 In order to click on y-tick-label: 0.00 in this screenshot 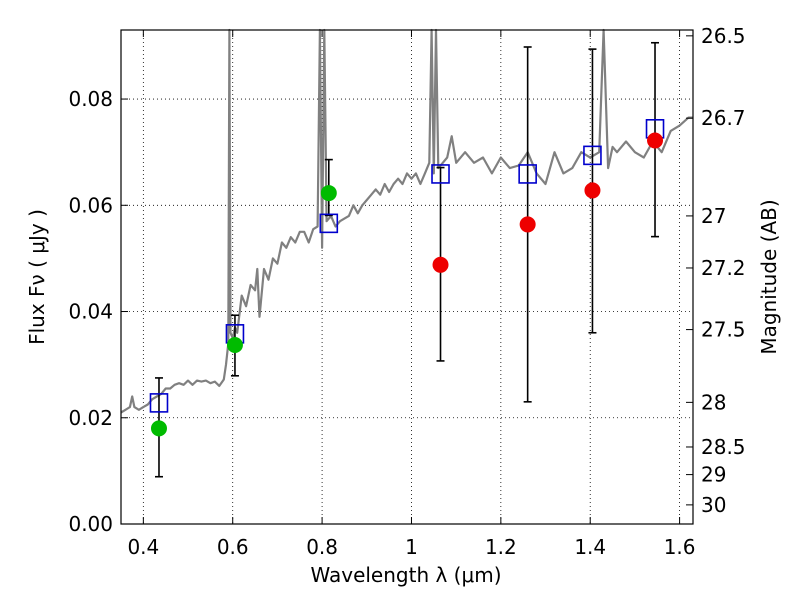, I will do `click(90, 524)`.